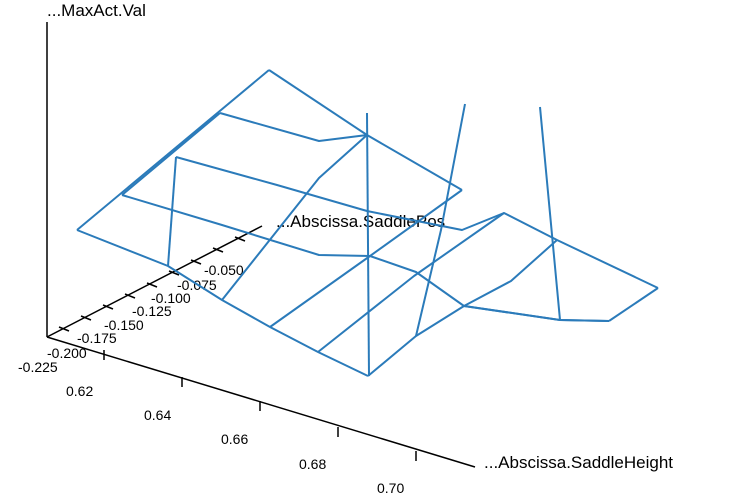 Image resolution: width=750 pixels, height=497 pixels. I want to click on x-tick-label: 0.64, so click(157, 415).